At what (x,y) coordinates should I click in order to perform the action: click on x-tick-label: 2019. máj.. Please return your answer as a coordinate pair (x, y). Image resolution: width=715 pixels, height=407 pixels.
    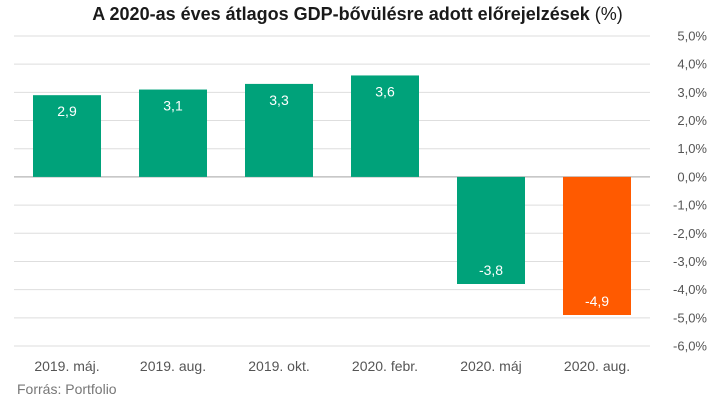
    Looking at the image, I should click on (66, 366).